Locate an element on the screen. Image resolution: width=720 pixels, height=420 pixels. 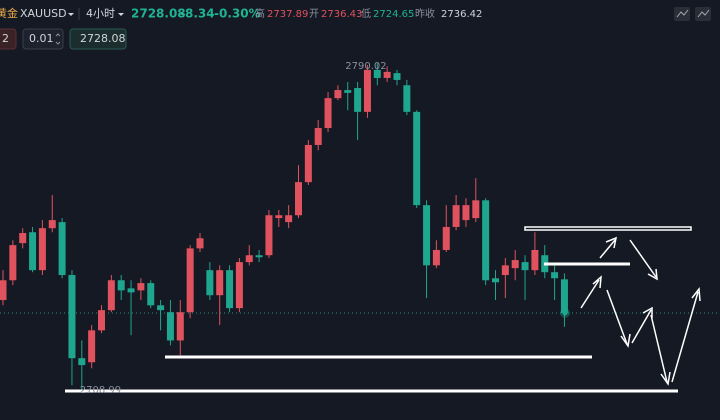
symbol: XAUUSD is located at coordinates (43, 13).